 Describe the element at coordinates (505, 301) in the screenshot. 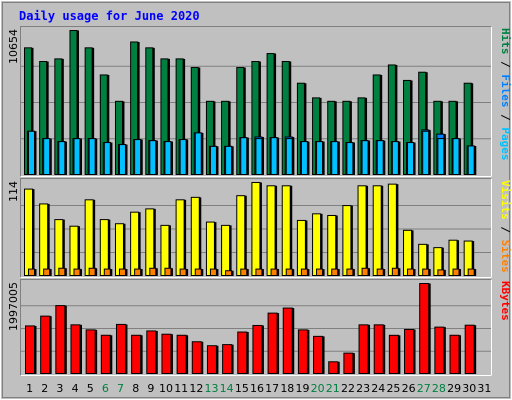

I see `side-legend-item: KBytes` at that location.